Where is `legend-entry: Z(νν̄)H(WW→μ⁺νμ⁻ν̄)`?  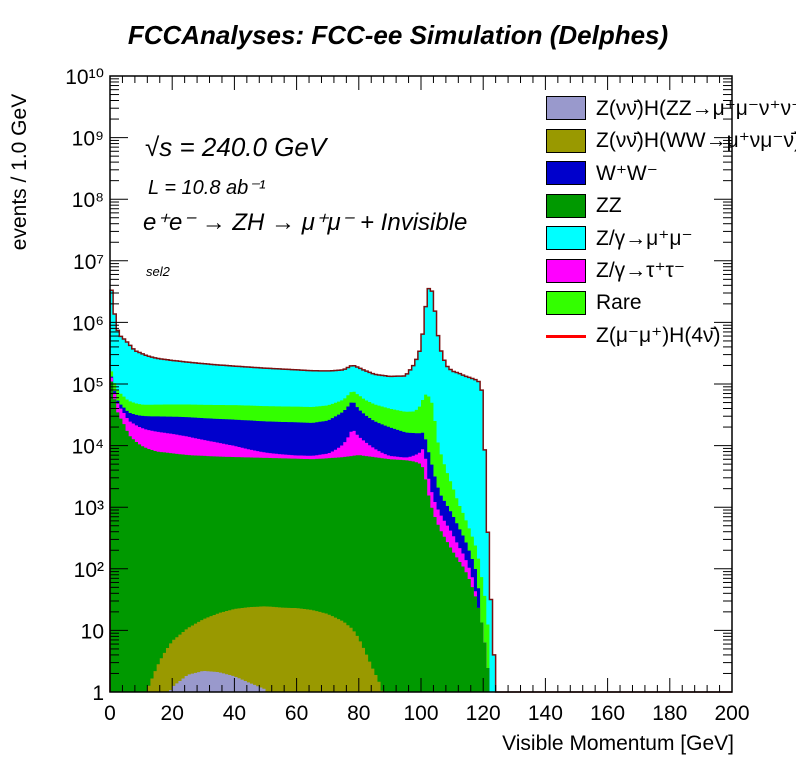 legend-entry: Z(νν̄)H(WW→μ⁺νμ⁻ν̄) is located at coordinates (671, 141).